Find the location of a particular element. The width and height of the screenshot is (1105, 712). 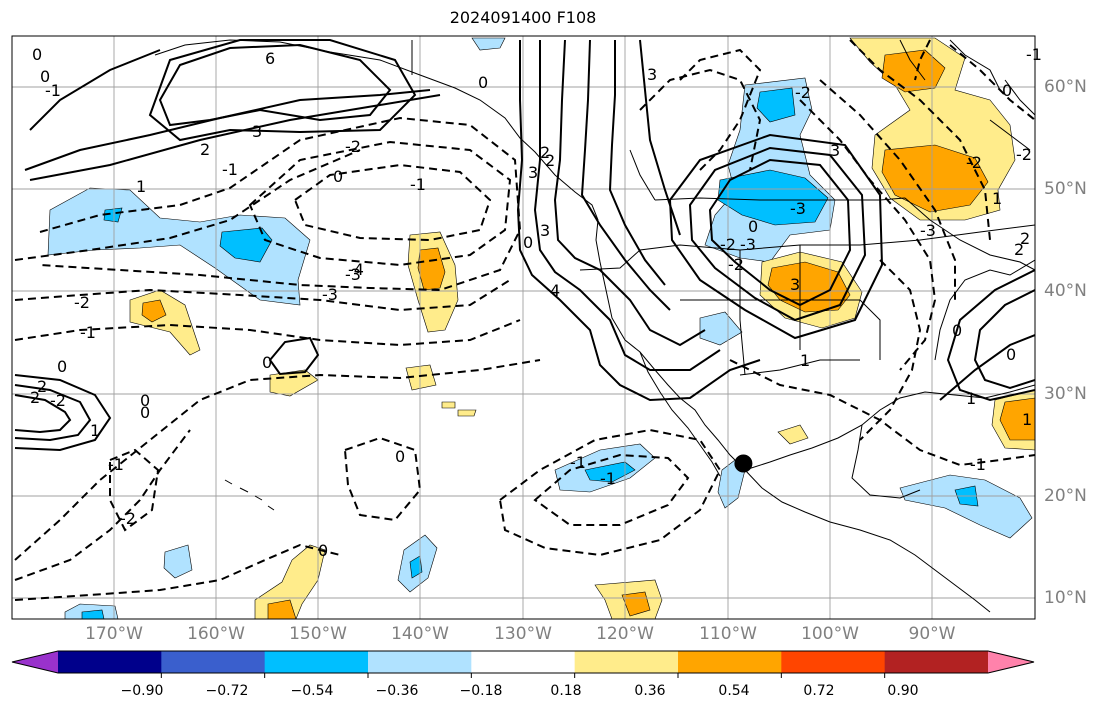

colorbar is located at coordinates (523, 664).